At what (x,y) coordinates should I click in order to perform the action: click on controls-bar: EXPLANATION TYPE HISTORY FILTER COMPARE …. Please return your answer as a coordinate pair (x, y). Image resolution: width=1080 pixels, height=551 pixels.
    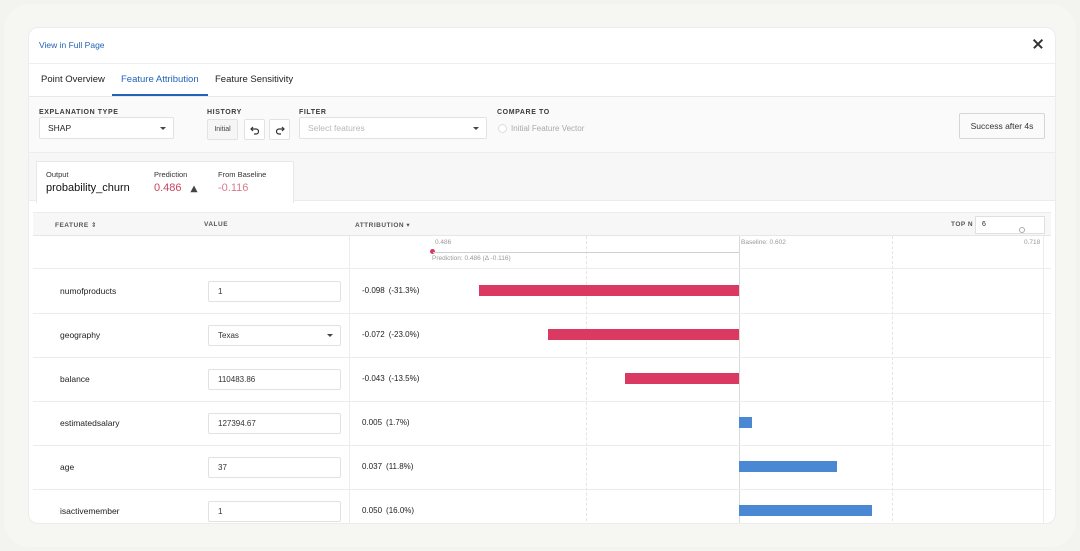
    Looking at the image, I should click on (542, 125).